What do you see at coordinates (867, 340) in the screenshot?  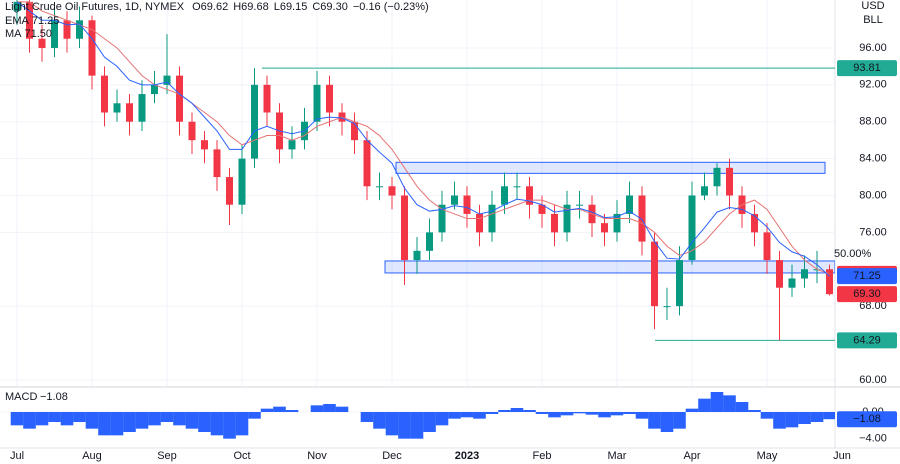 I see `price-label-box` at bounding box center [867, 340].